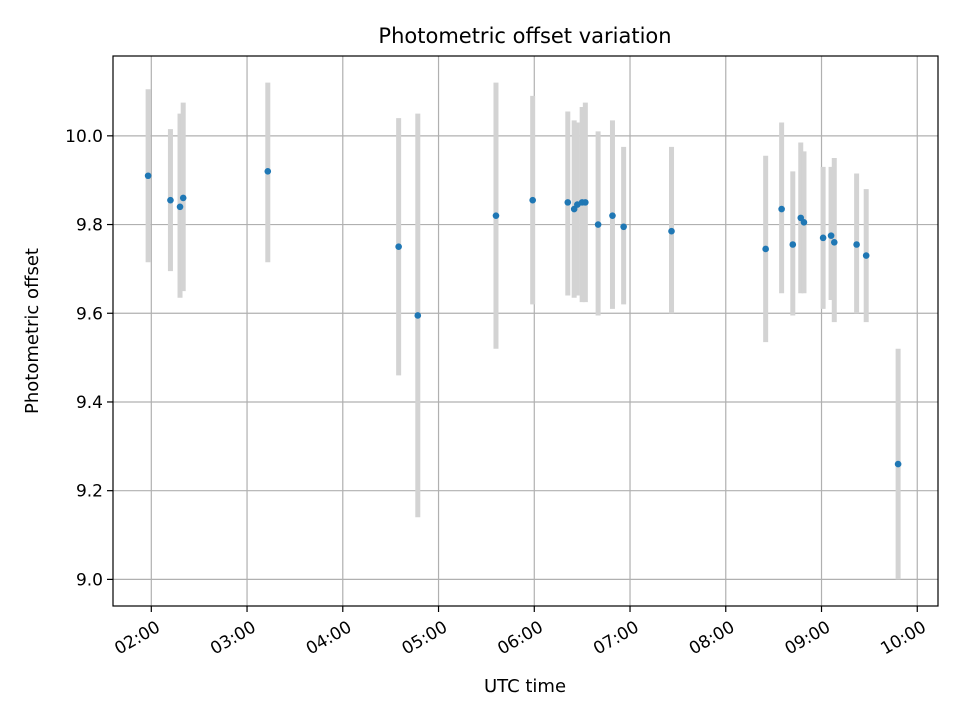 The image size is (960, 724). Describe the element at coordinates (89, 580) in the screenshot. I see `y-tick-label: 9.0` at that location.